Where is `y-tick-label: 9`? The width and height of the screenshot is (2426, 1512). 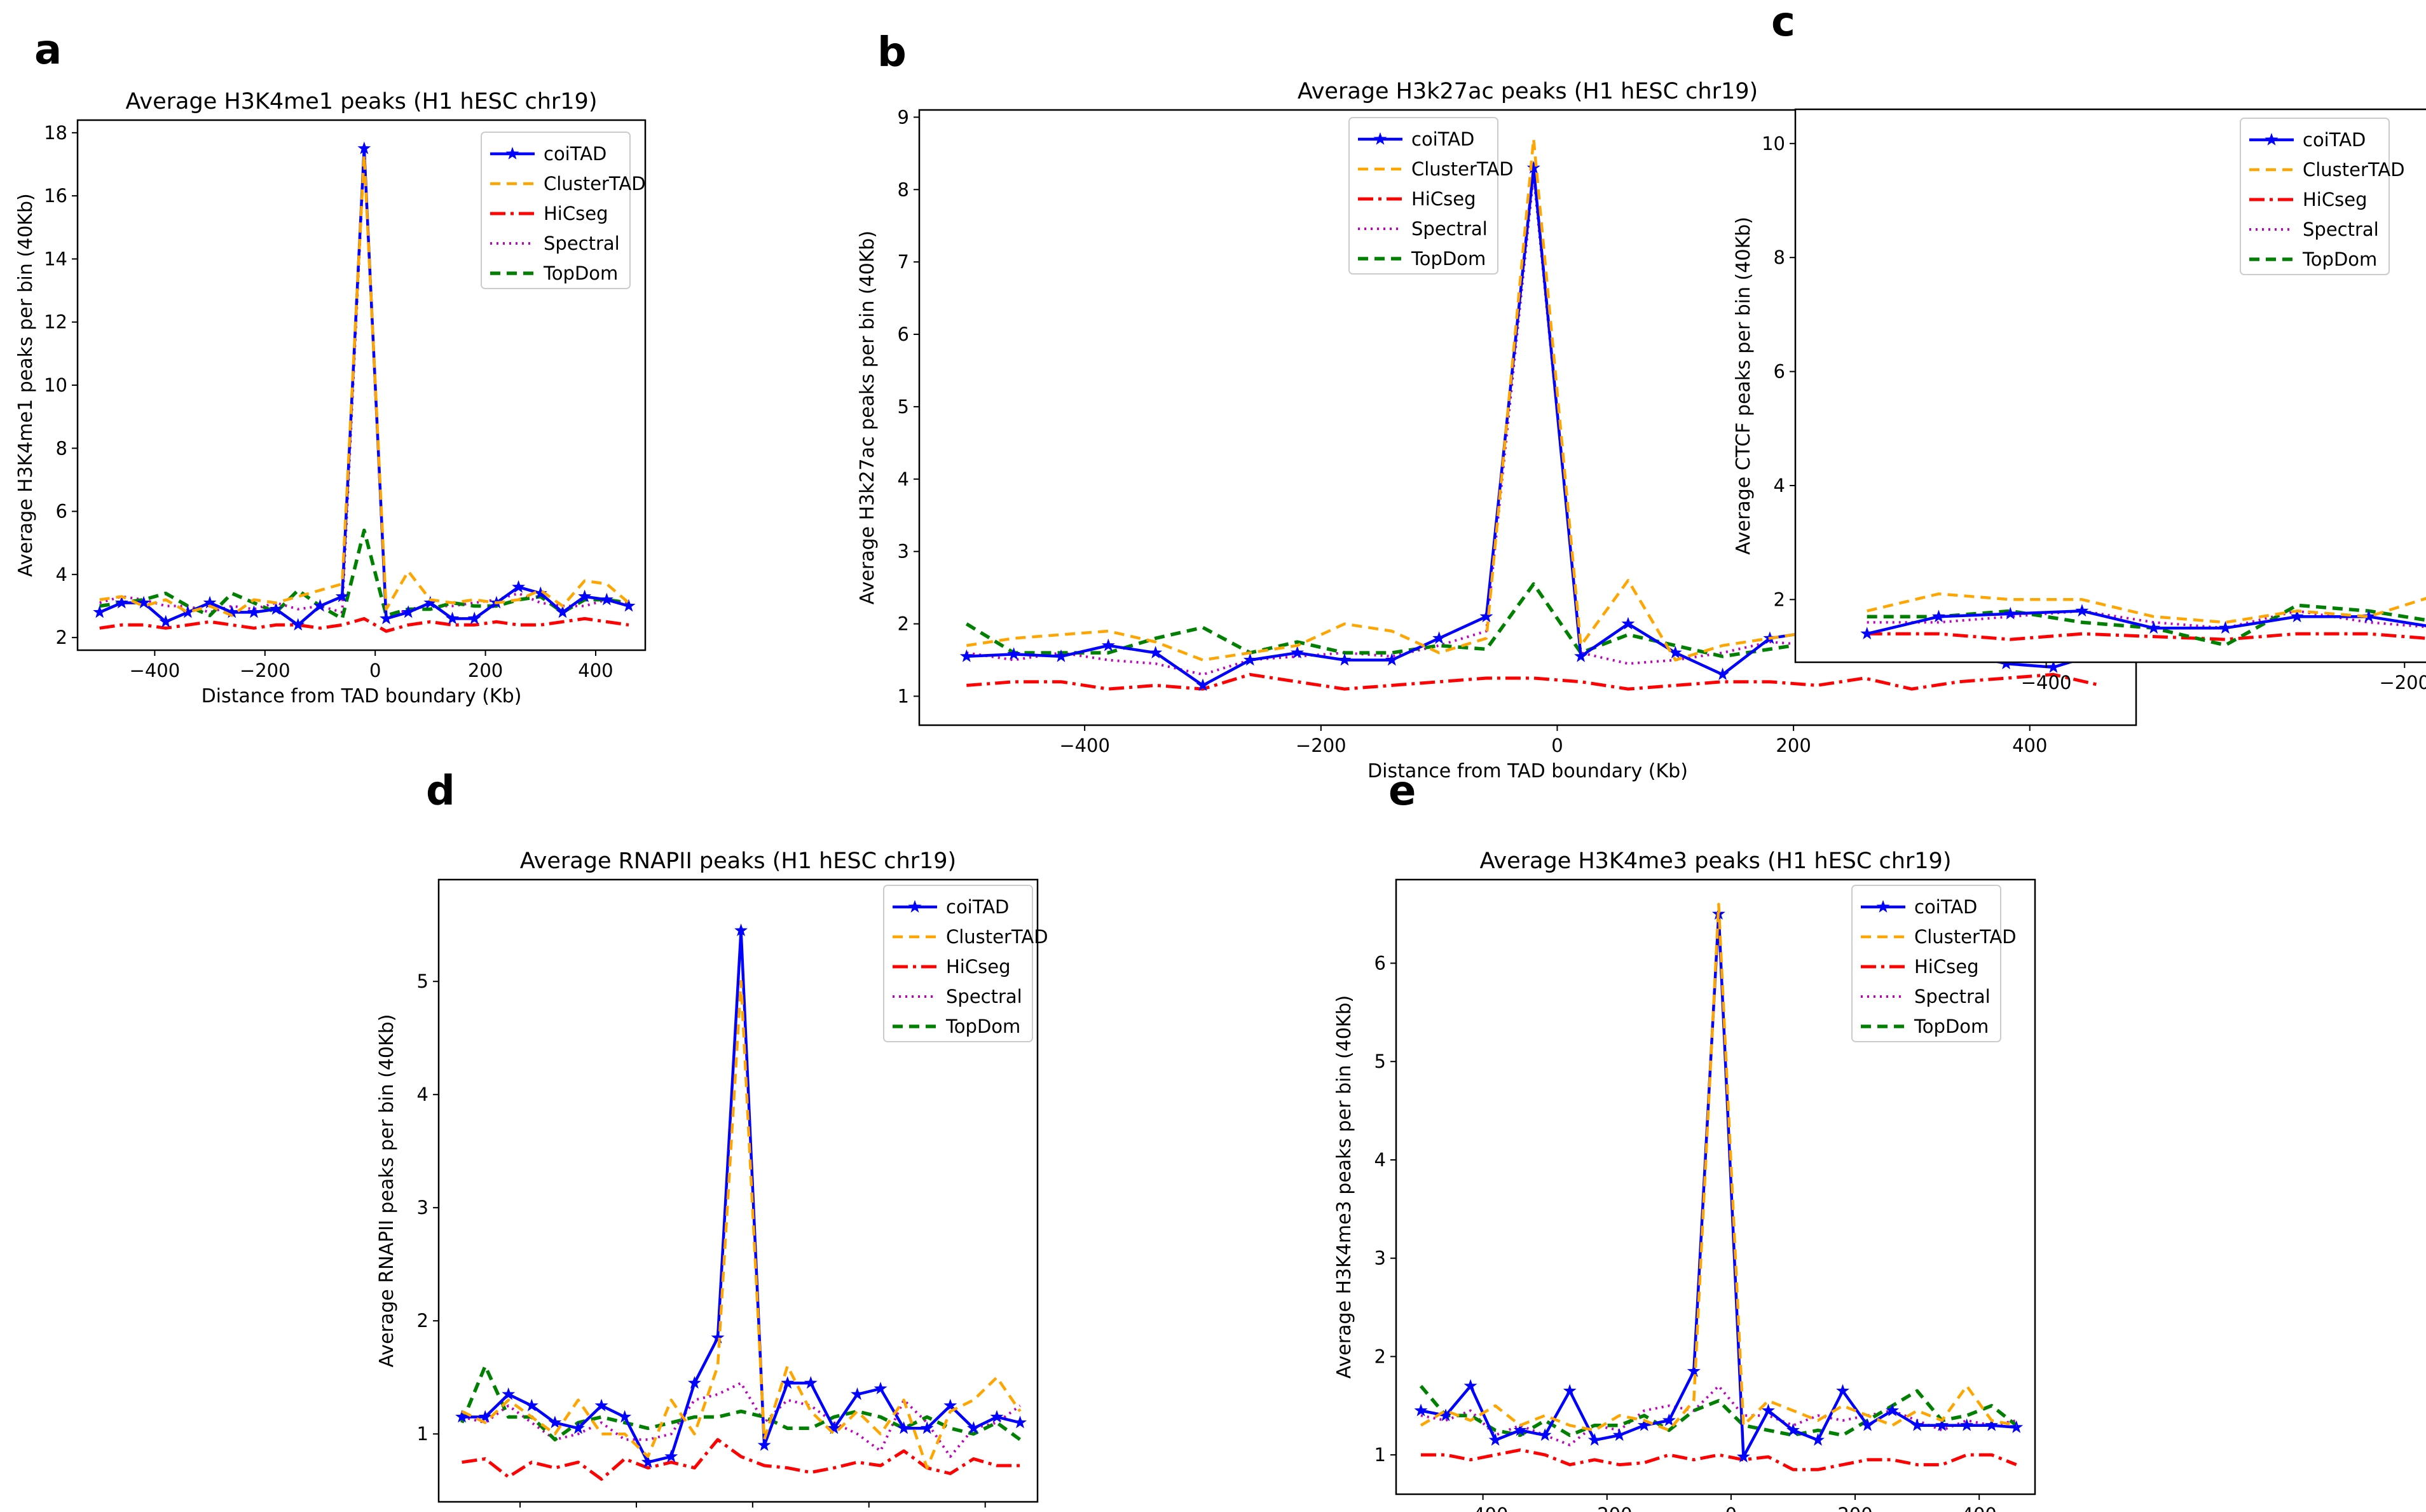 y-tick-label: 9 is located at coordinates (903, 117).